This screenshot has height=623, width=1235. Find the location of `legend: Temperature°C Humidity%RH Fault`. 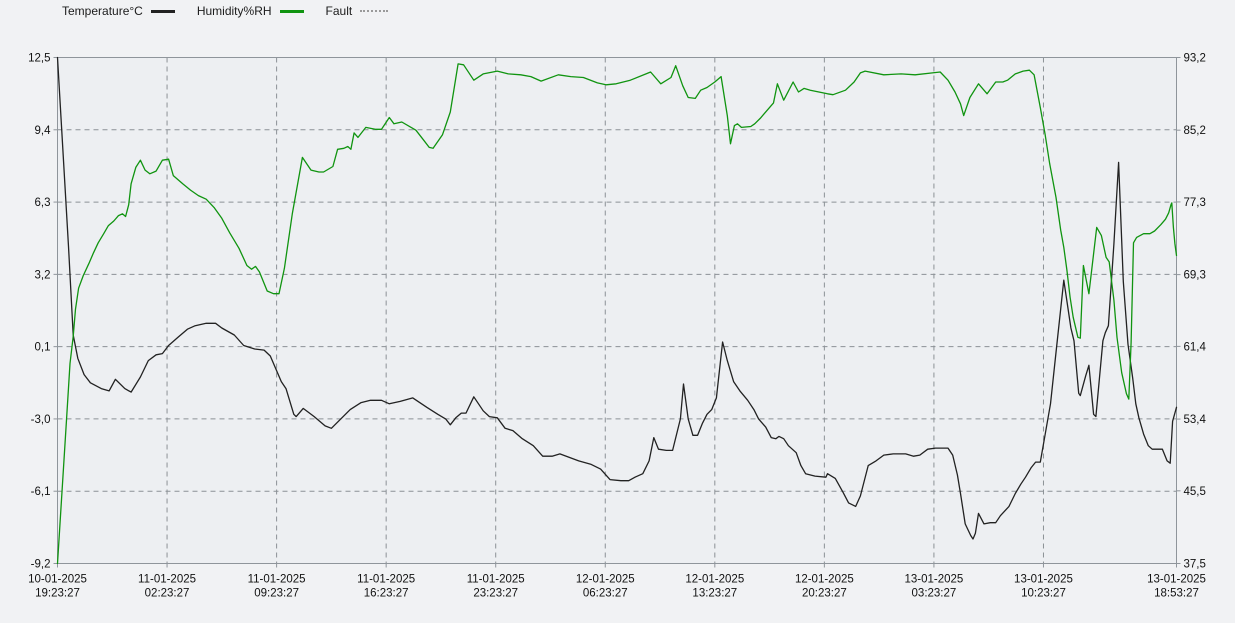

legend: Temperature°C Humidity%RH Fault is located at coordinates (225, 11).